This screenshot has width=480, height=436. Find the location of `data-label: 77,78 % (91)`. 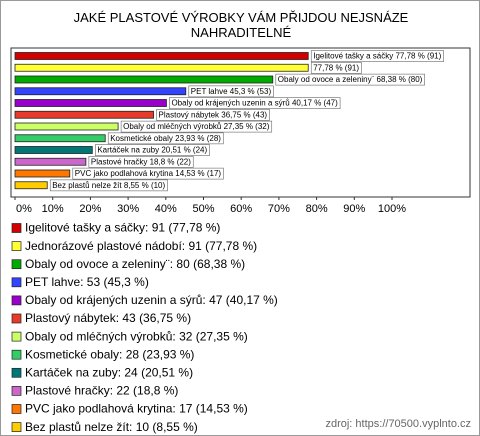

data-label: 77,78 % (91) is located at coordinates (336, 67).